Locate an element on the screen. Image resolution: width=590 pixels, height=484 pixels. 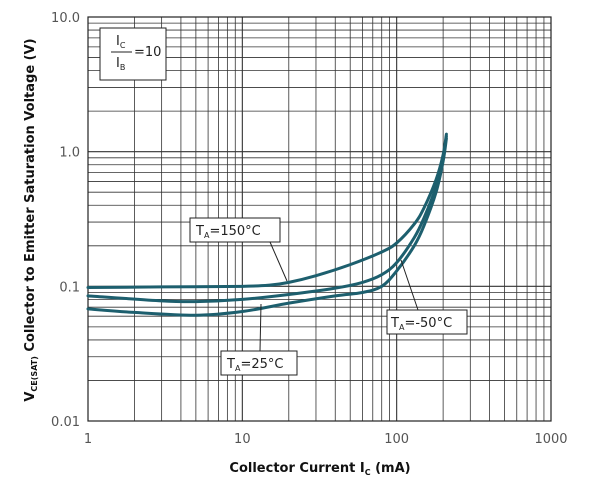
condition-box: IC IB =10 is located at coordinates (133, 54).